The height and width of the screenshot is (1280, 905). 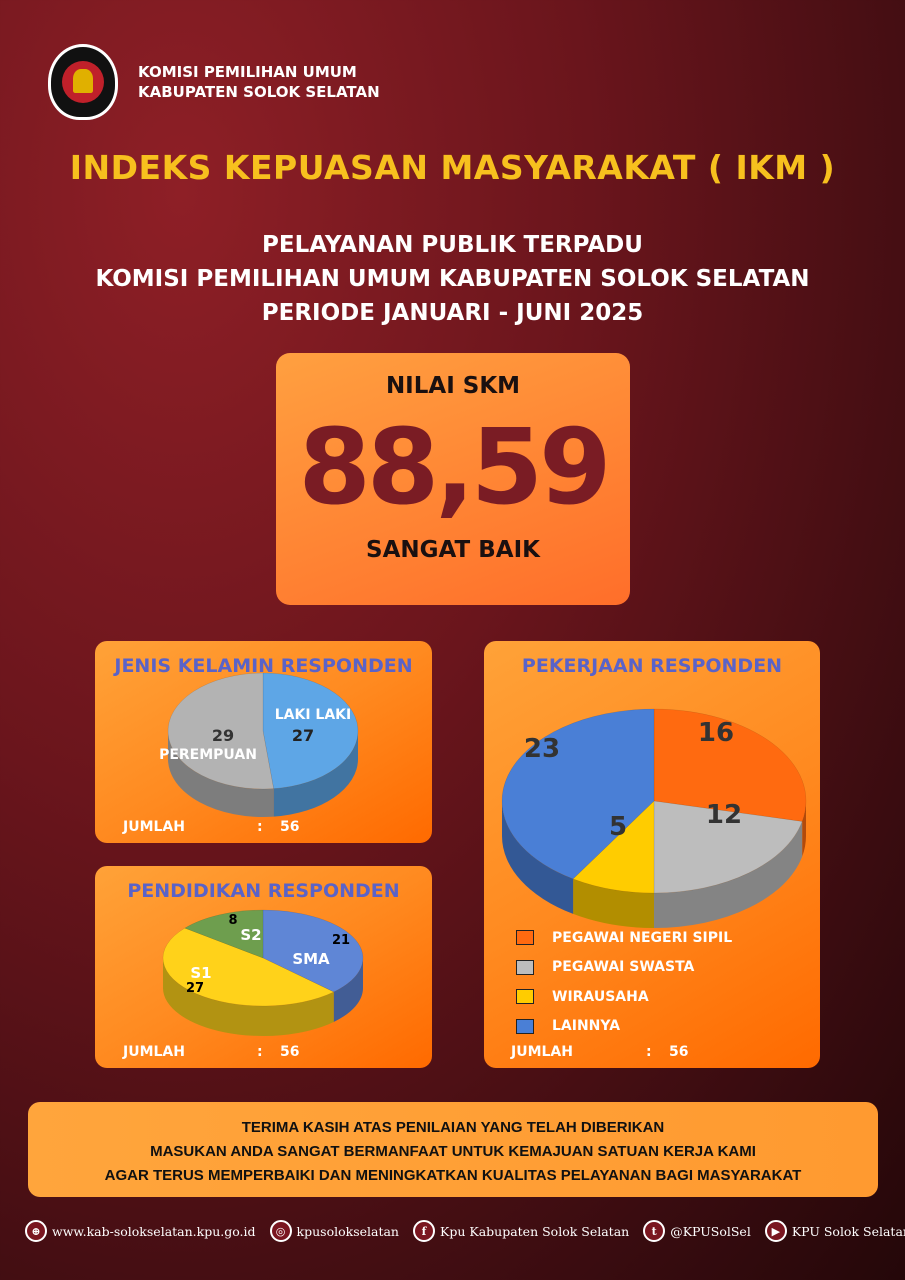 What do you see at coordinates (341, 940) in the screenshot?
I see `data-label: 21` at bounding box center [341, 940].